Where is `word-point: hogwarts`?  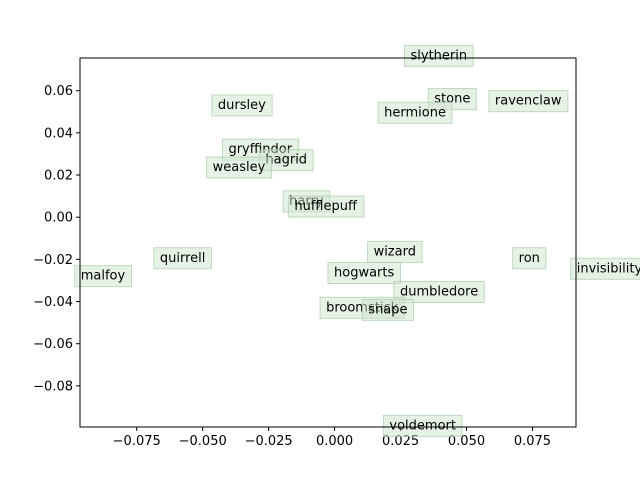 word-point: hogwarts is located at coordinates (364, 273).